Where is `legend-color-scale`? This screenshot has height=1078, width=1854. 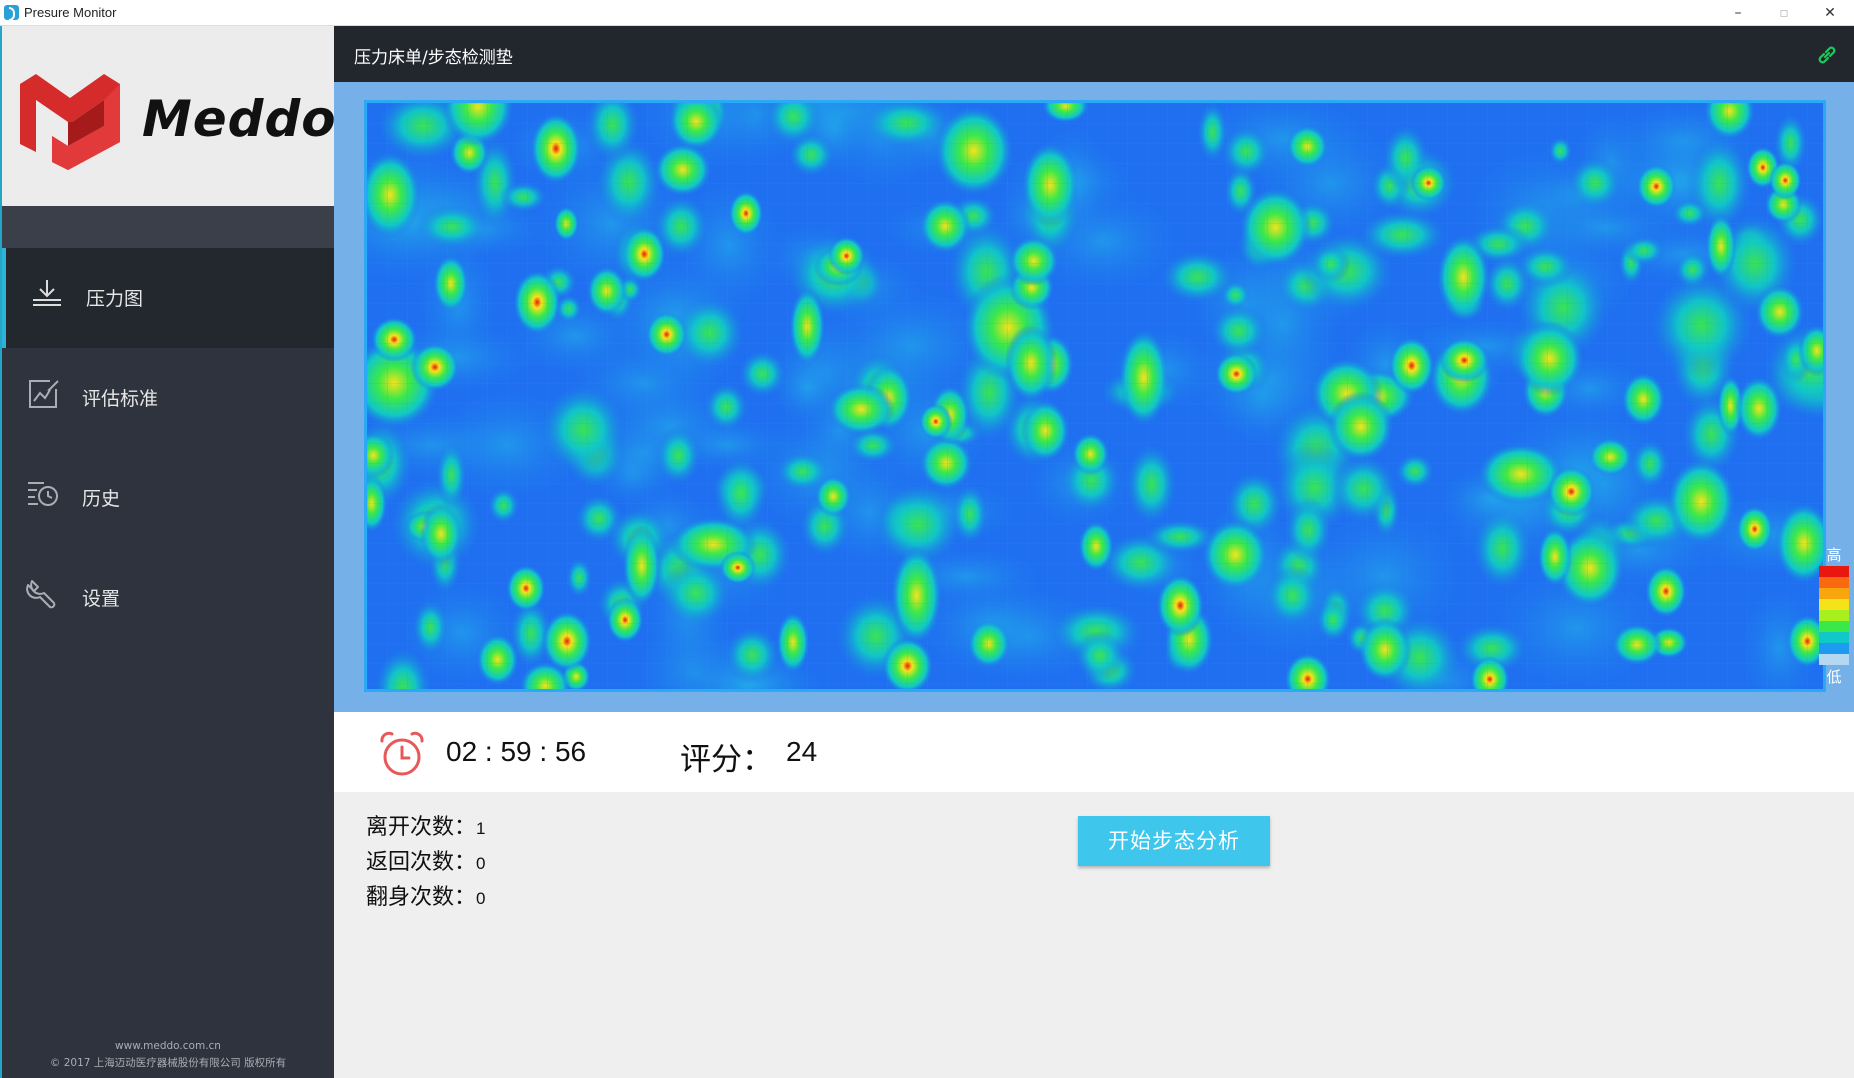 legend-color-scale is located at coordinates (1834, 615).